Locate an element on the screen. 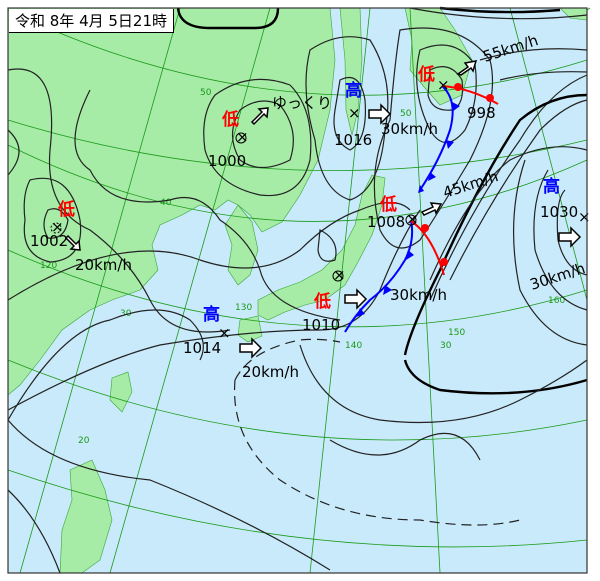  grid-label: 30 is located at coordinates (446, 346).